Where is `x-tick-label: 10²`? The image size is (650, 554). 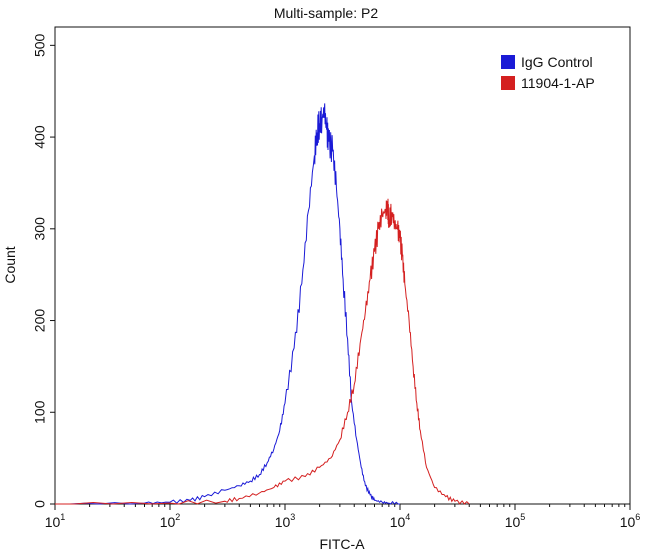
x-tick-label: 10² is located at coordinates (170, 521).